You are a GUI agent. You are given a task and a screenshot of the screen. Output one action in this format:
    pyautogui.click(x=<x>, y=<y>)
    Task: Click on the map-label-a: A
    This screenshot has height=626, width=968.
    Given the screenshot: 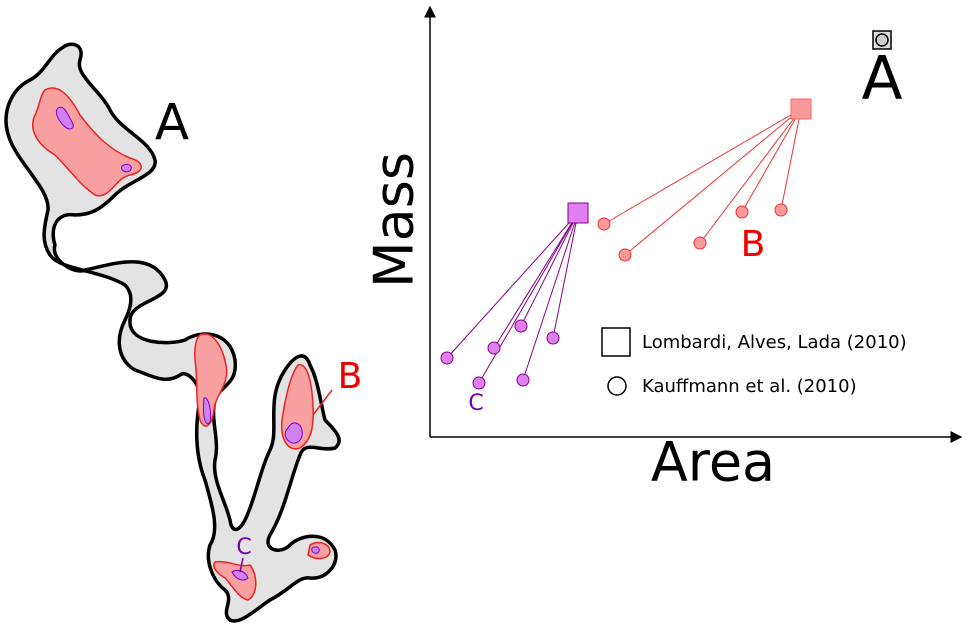 What is the action you would take?
    pyautogui.click(x=172, y=123)
    